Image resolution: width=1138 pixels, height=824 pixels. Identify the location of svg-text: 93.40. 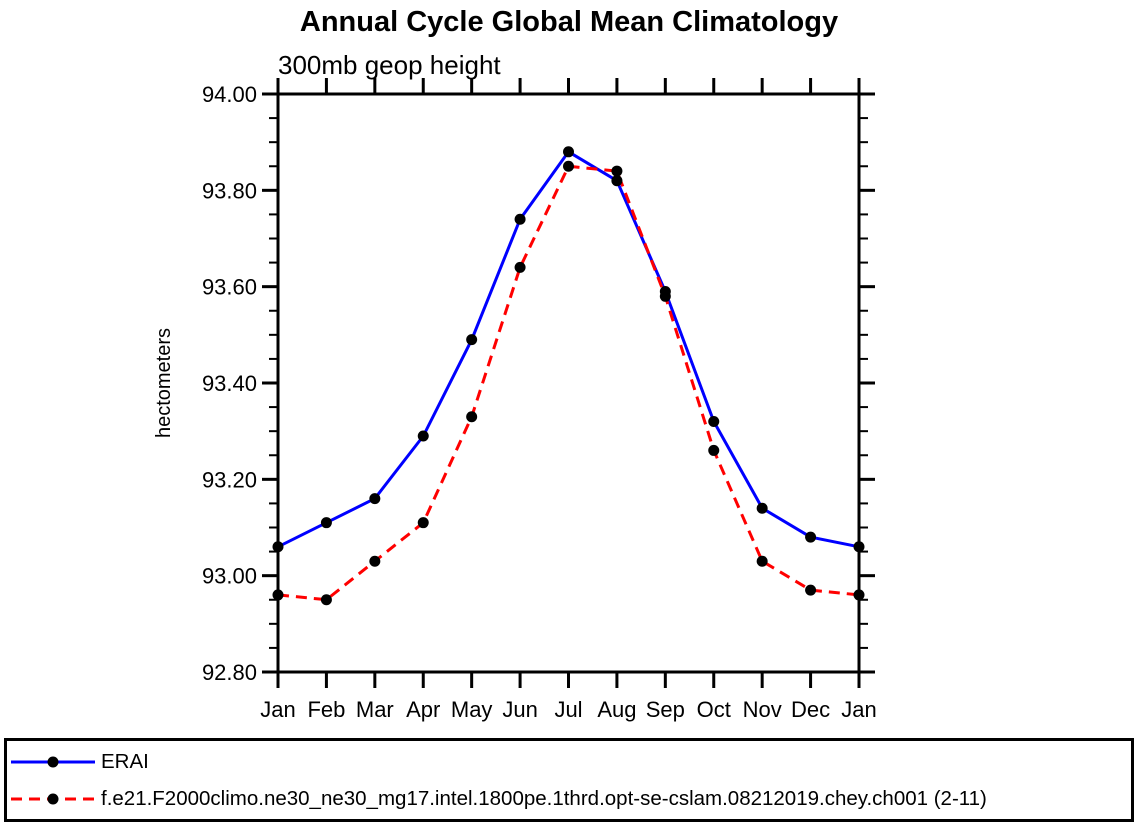
(229, 383).